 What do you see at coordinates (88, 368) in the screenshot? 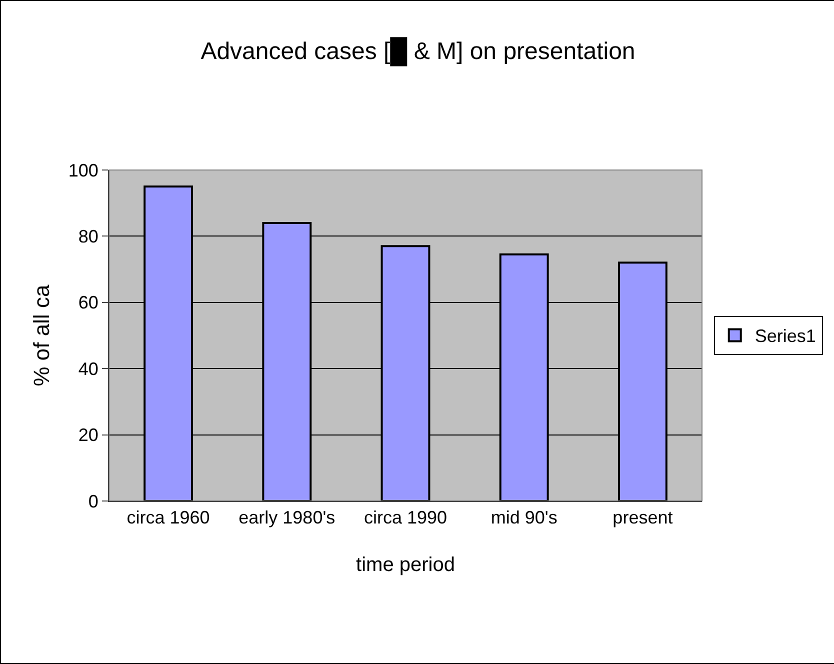
I see `y-tick-label: 40` at bounding box center [88, 368].